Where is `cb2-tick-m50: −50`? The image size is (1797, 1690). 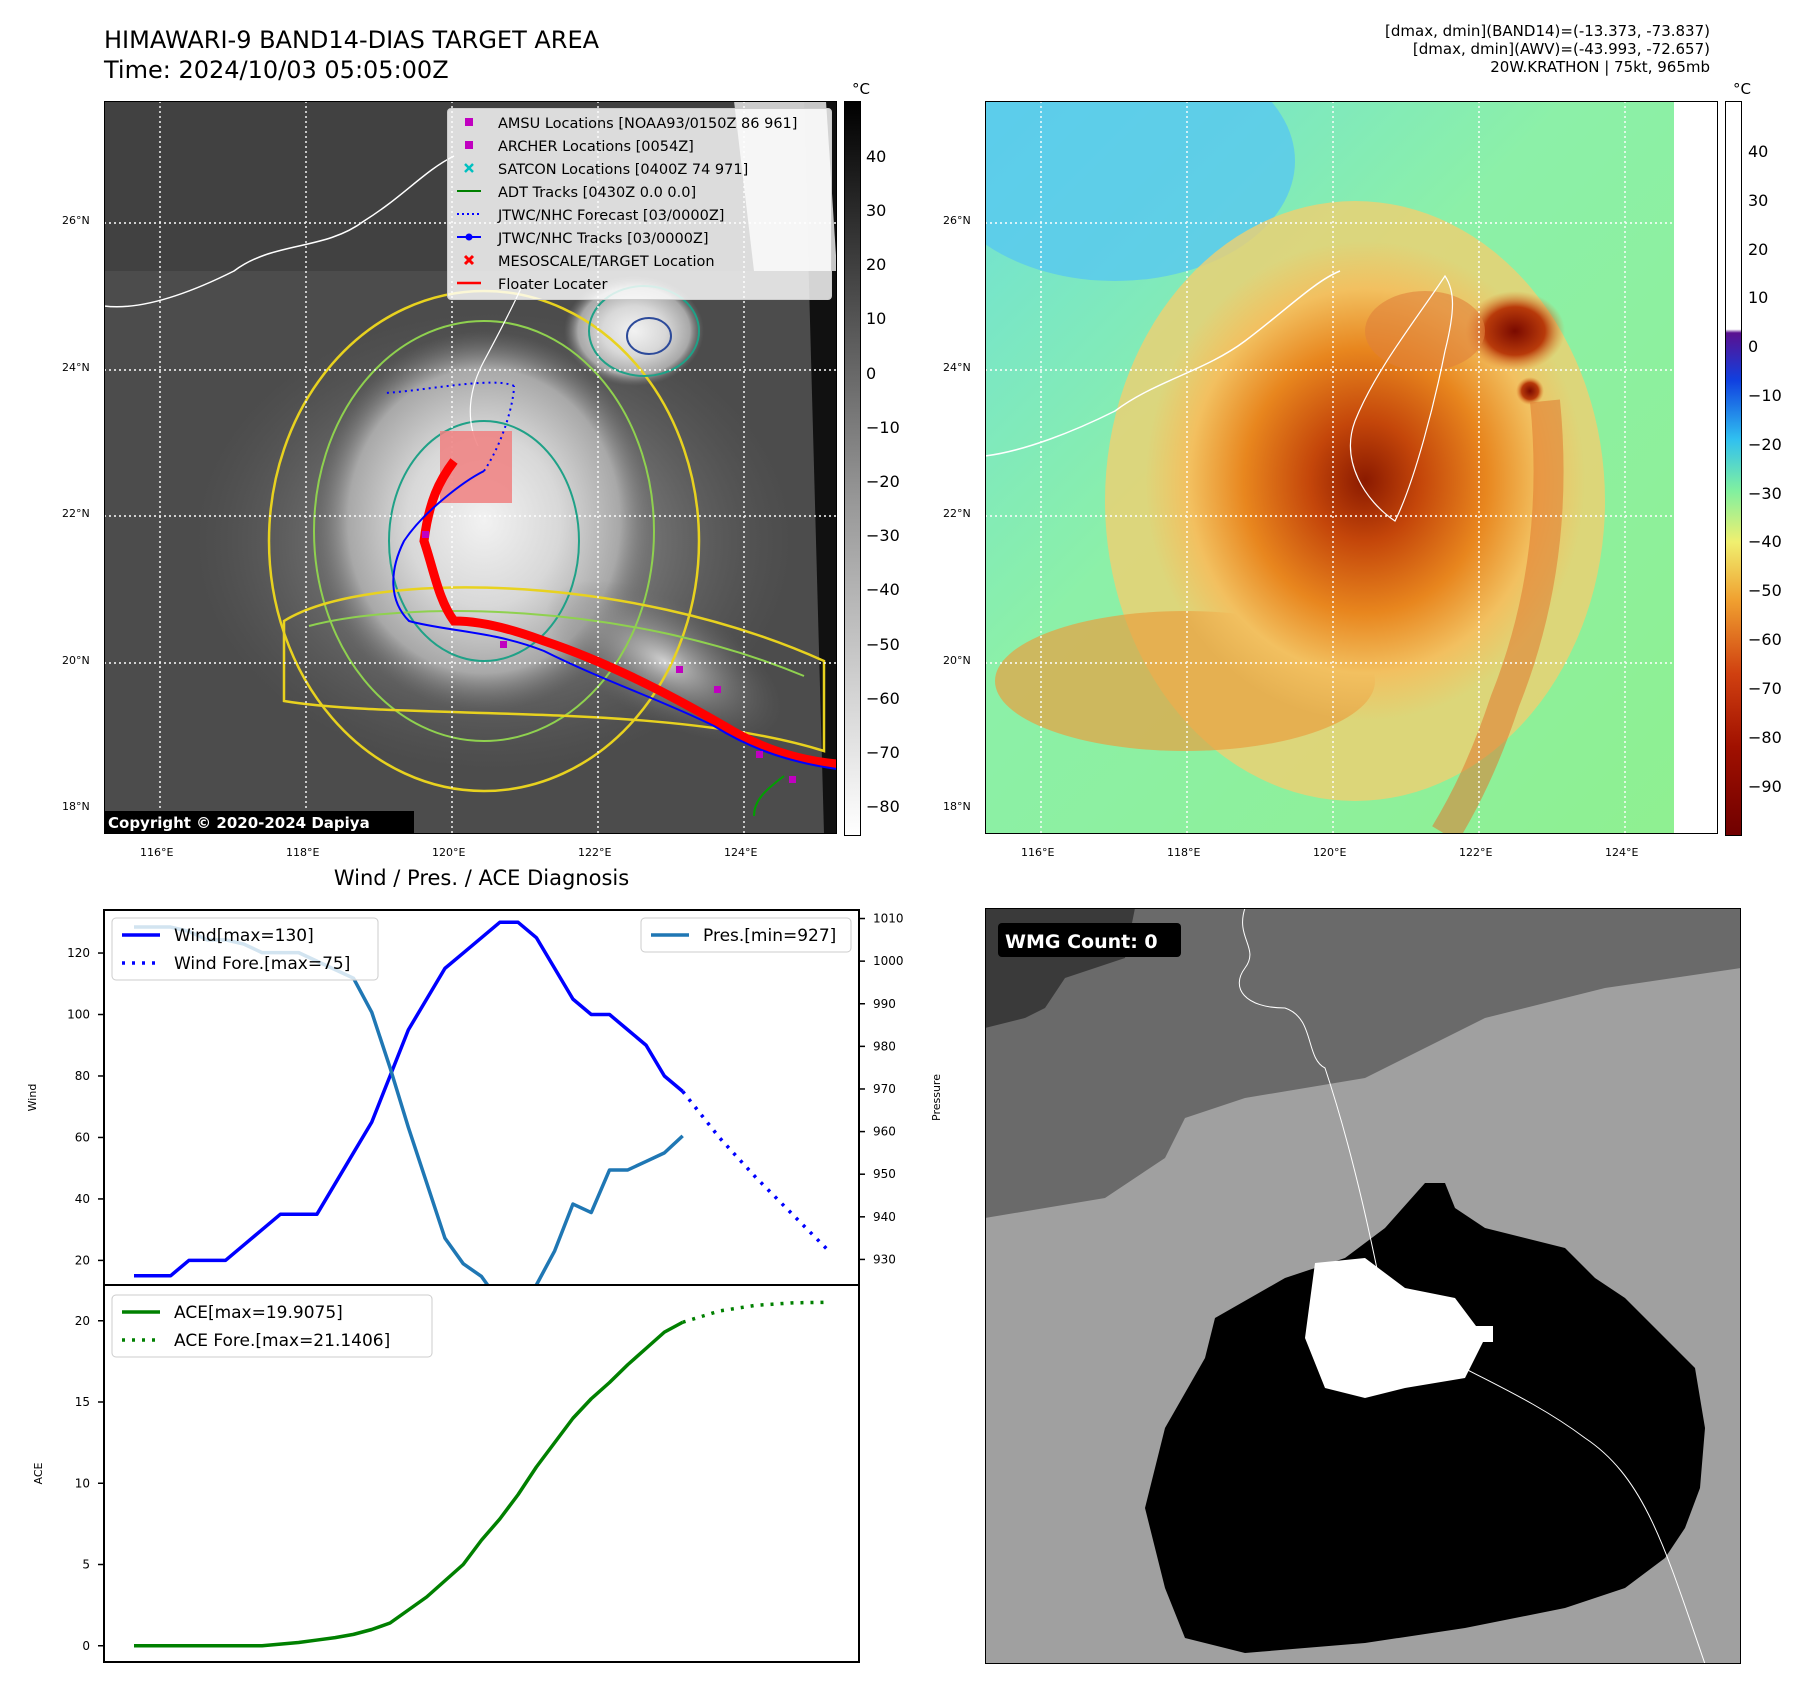 cb2-tick-m50: −50 is located at coordinates (1765, 590).